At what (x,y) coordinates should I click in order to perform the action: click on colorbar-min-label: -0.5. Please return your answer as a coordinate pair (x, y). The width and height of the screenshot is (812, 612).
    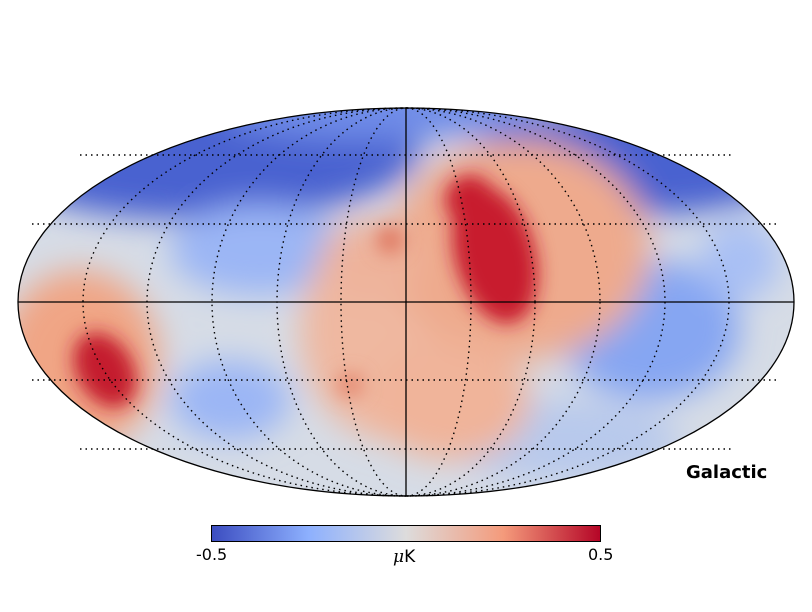
    Looking at the image, I should click on (212, 554).